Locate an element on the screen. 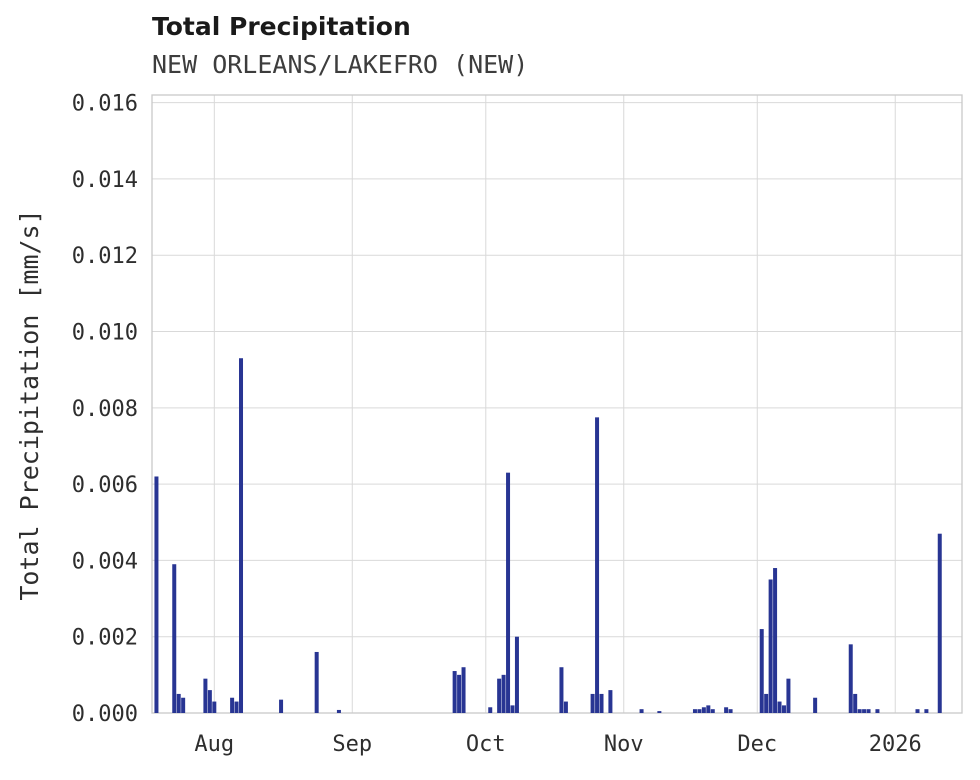  y-tick-label: 0.010 is located at coordinates (105, 333).